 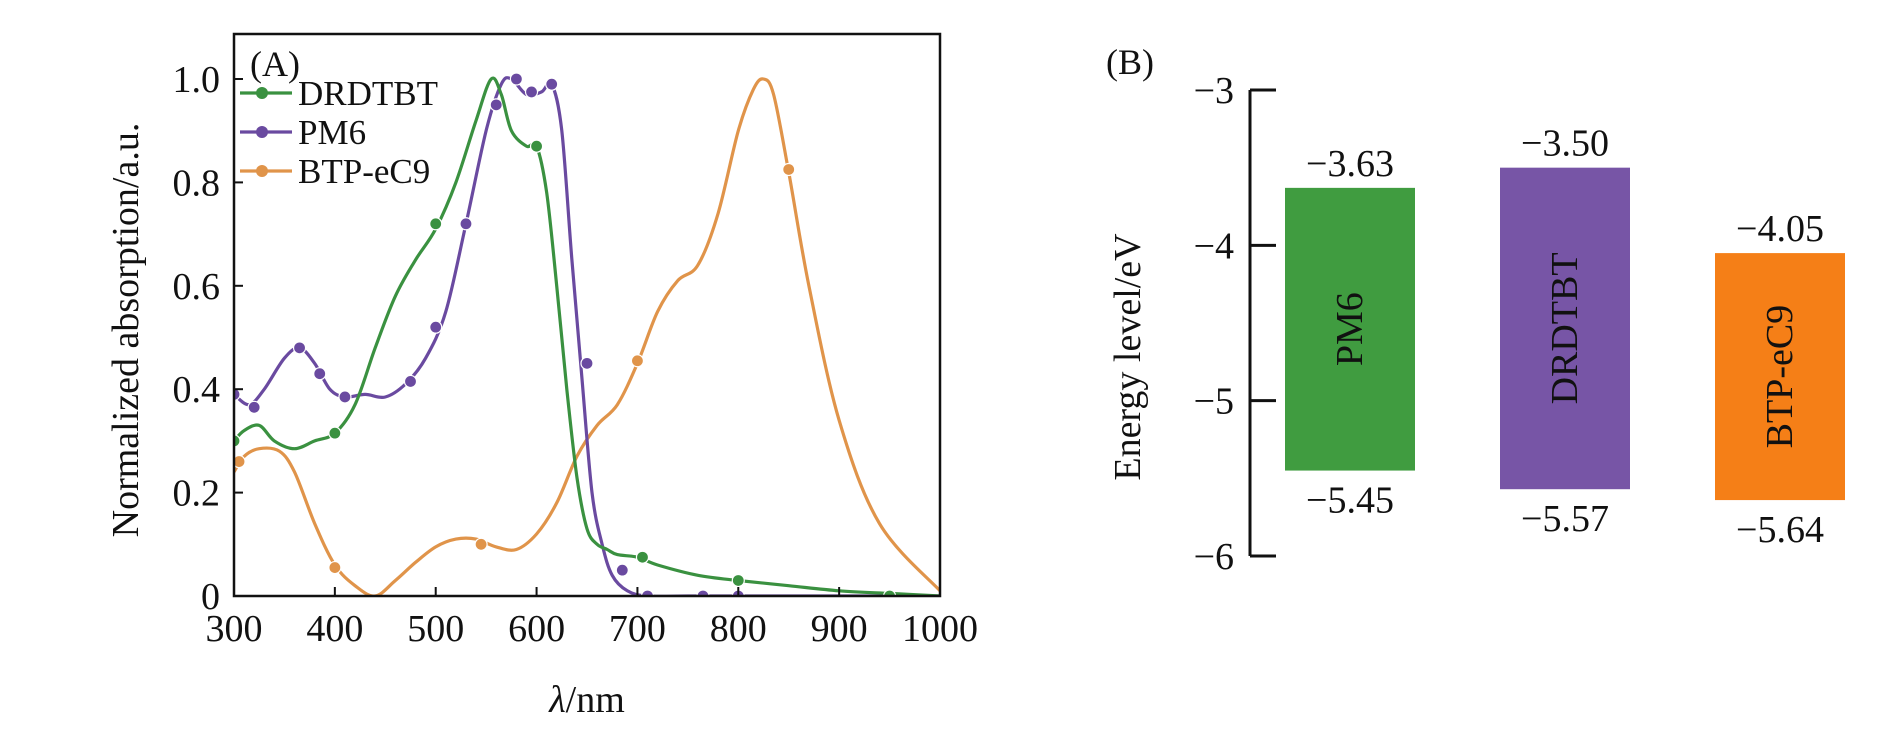 I want to click on y-tick-label: 0.8, so click(x=197, y=183).